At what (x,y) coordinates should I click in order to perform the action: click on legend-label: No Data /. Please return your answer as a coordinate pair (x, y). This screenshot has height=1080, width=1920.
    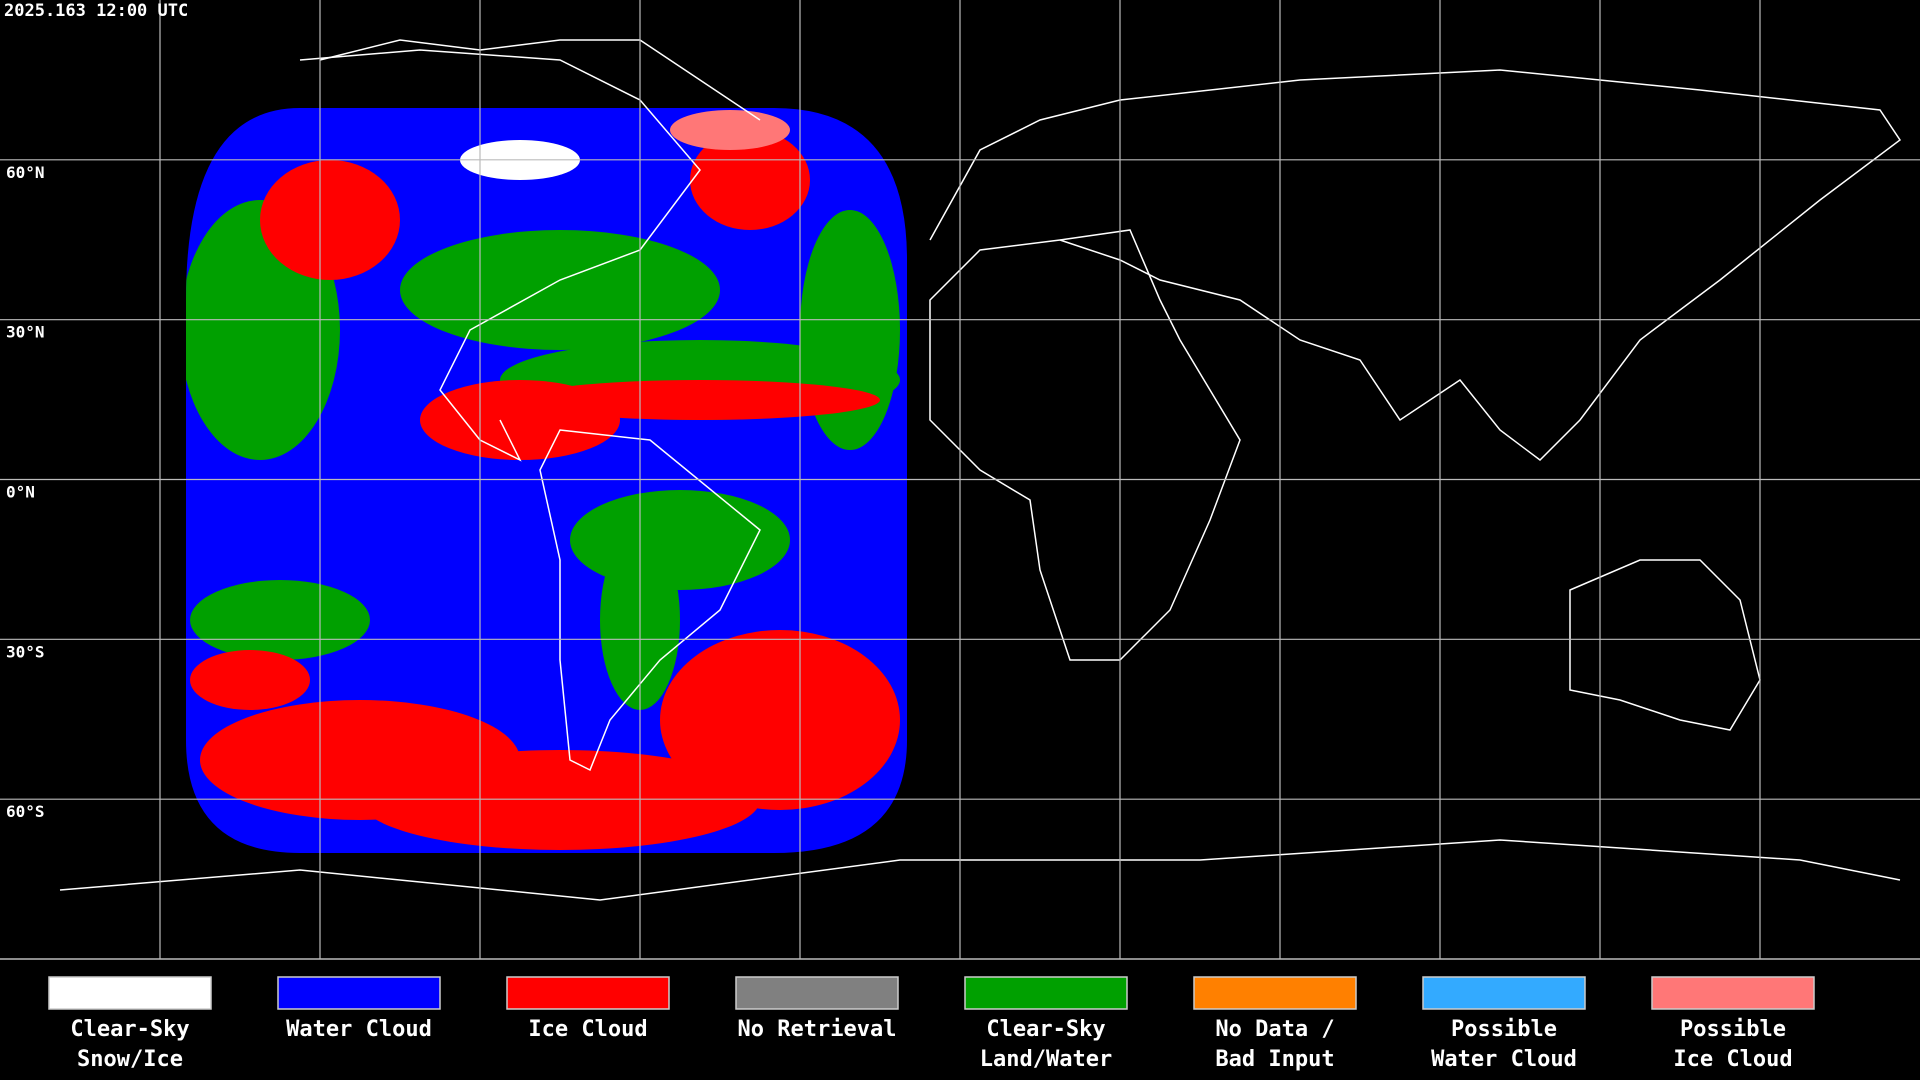
    Looking at the image, I should click on (1274, 1029).